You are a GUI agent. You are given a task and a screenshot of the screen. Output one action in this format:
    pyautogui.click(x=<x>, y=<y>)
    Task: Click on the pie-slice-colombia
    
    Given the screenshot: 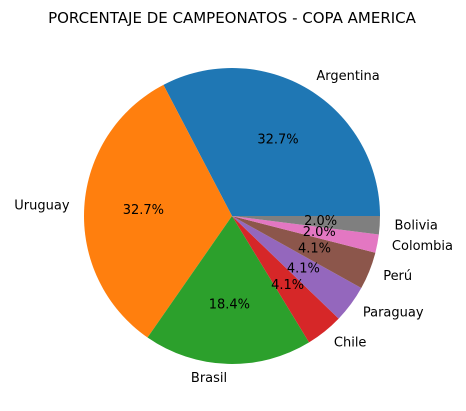 What is the action you would take?
    pyautogui.click(x=305, y=234)
    